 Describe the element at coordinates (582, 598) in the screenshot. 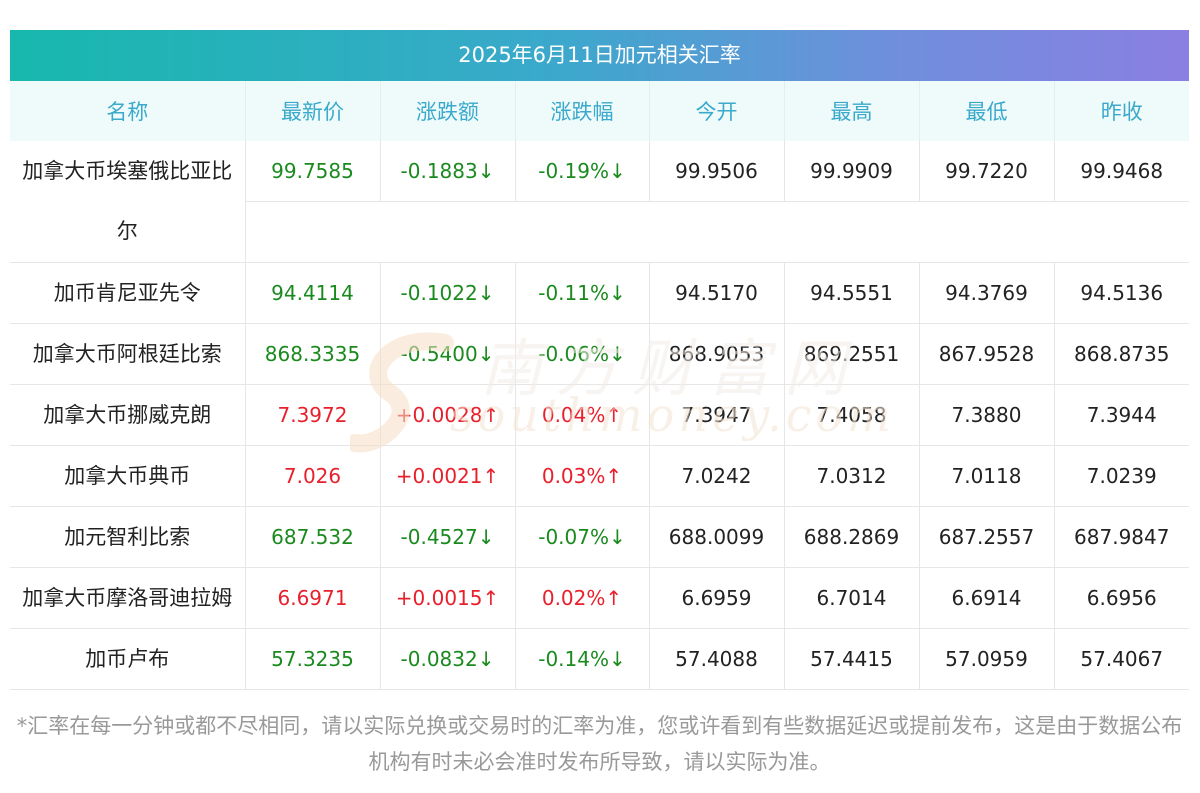

I see `row-pct: 0.02%↑` at that location.